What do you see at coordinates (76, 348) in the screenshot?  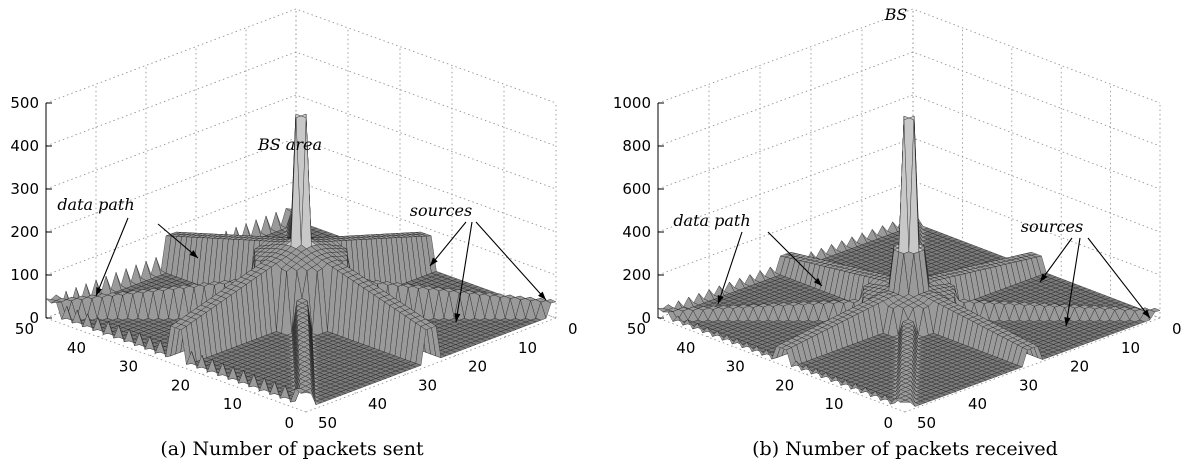 I see `y-tick-label: 40` at bounding box center [76, 348].